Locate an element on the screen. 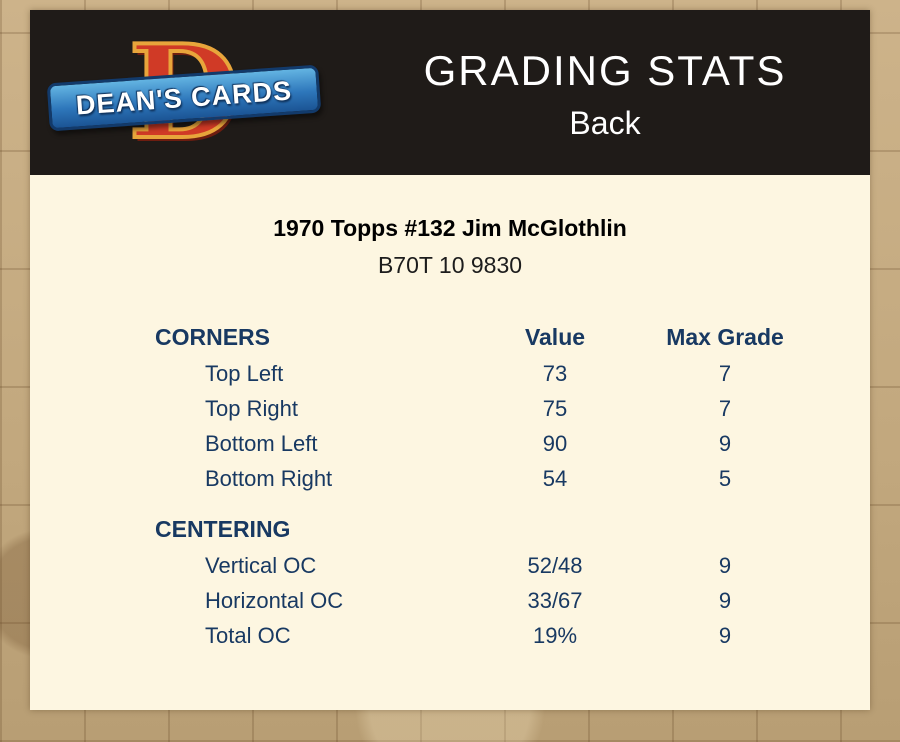  deans-cards-logo: D DEAN'S CARDS is located at coordinates (184, 93).